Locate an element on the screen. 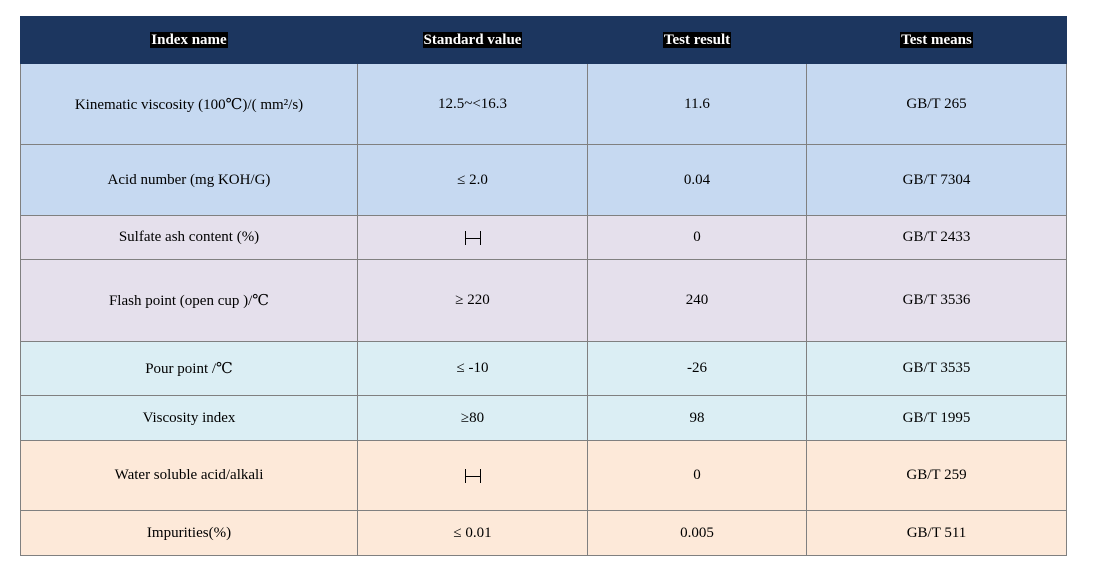 The height and width of the screenshot is (580, 1095). cell-standard-value: ≤ 0.01 is located at coordinates (472, 533).